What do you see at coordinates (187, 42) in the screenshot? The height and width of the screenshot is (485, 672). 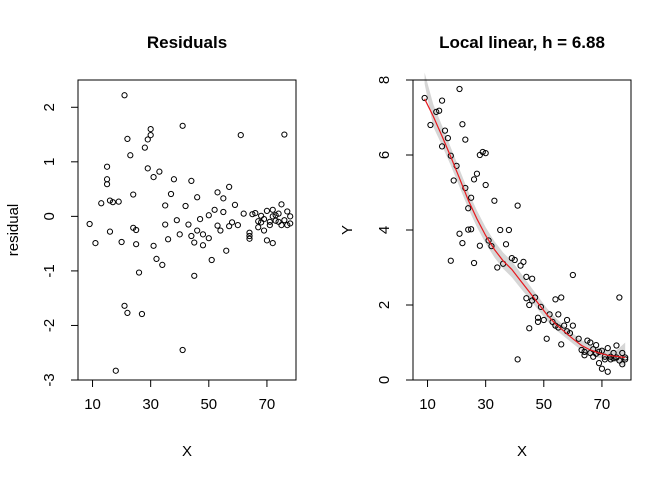 I see `residuals-title: Residuals` at bounding box center [187, 42].